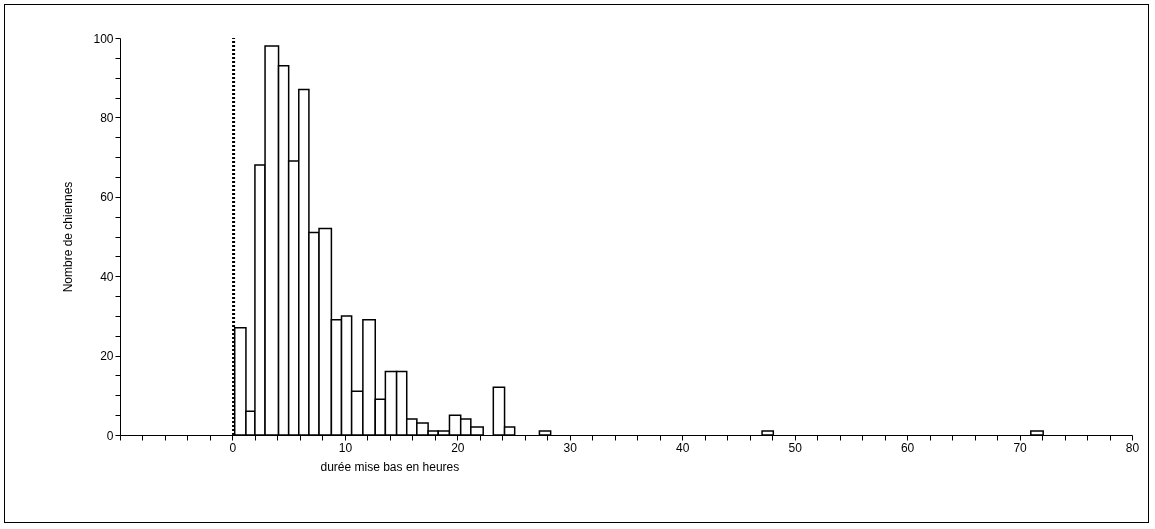  What do you see at coordinates (103, 38) in the screenshot?
I see `y-tick-label: 100` at bounding box center [103, 38].